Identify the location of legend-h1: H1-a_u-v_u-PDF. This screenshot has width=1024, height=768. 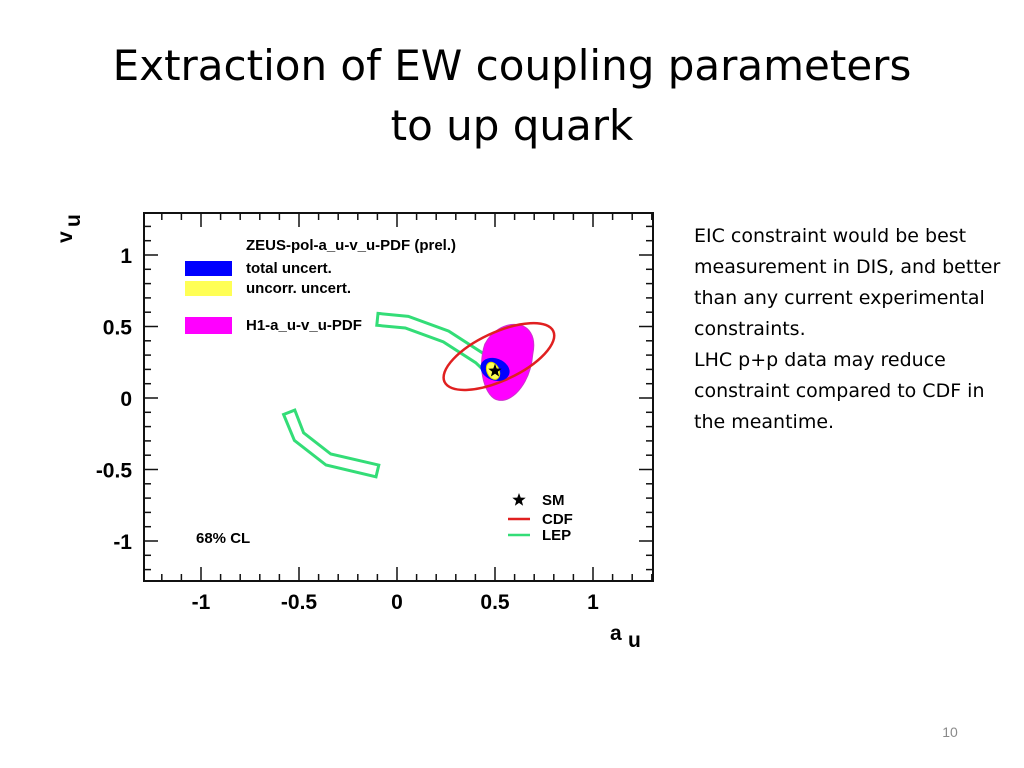
(304, 325).